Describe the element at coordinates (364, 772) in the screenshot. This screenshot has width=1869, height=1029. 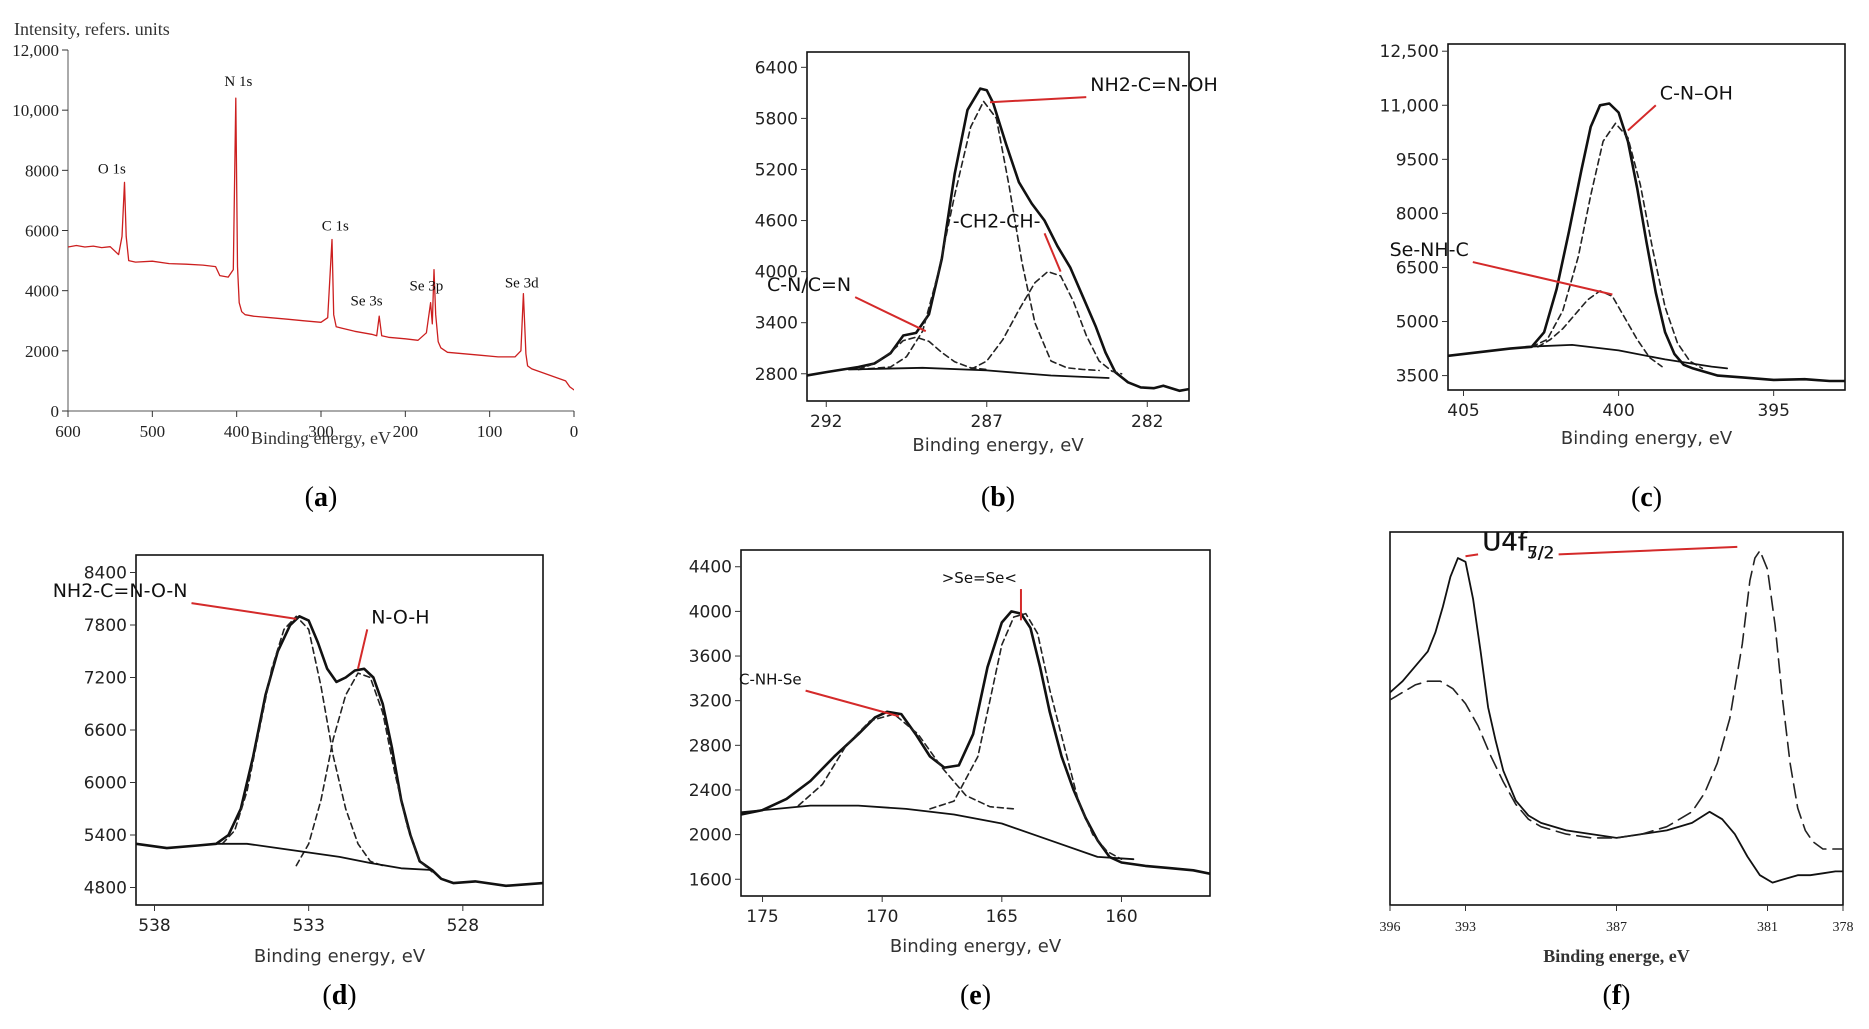
I see `series-n-o-h-fit` at that location.